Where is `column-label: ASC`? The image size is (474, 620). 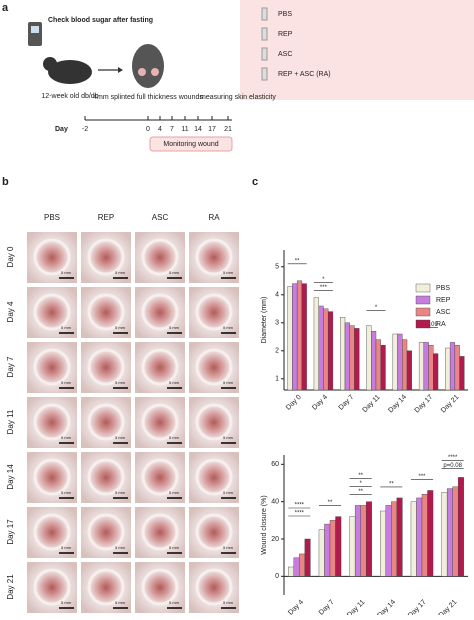
column-label: ASC is located at coordinates (160, 217).